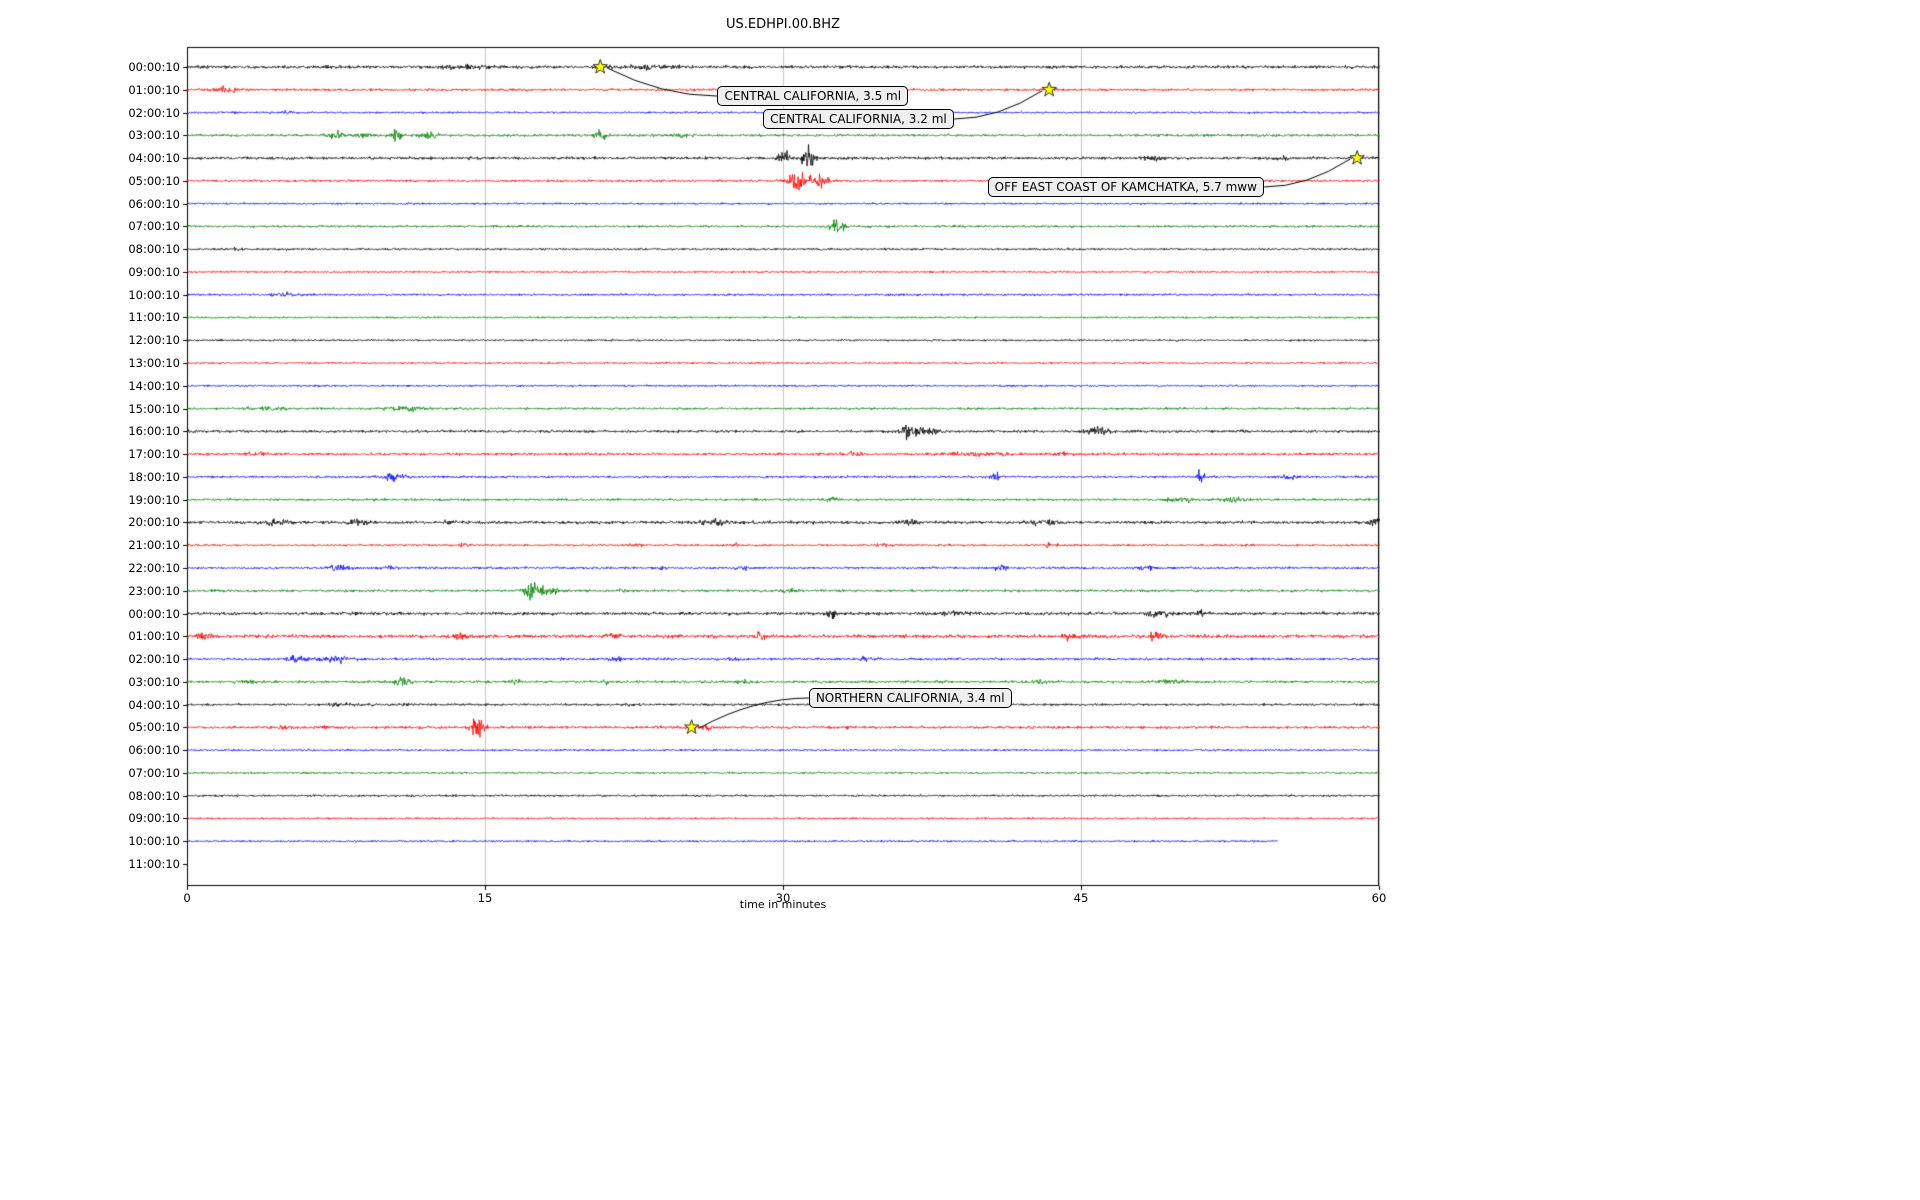 This screenshot has height=1200, width=1920. Describe the element at coordinates (813, 96) in the screenshot. I see `event-label: CENTRAL CALIFORNIA, 3.5 ml` at that location.